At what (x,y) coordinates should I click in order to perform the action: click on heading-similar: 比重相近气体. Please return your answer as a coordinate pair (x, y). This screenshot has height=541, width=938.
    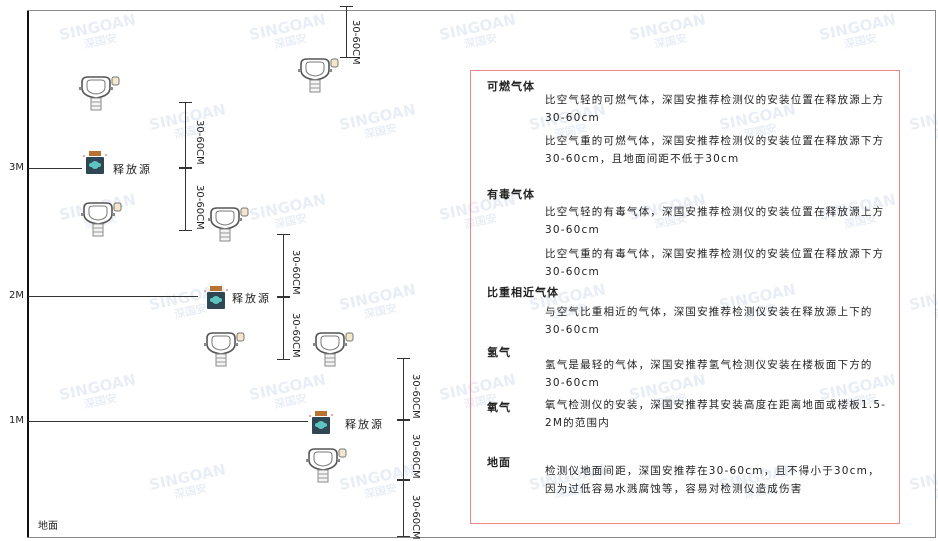
    Looking at the image, I should click on (523, 292).